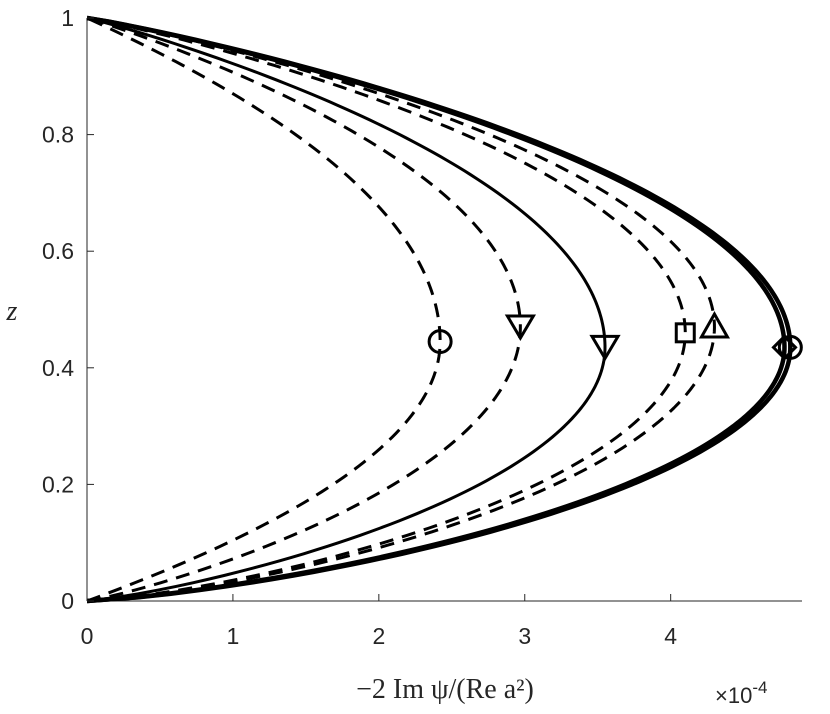 This screenshot has height=714, width=830. I want to click on x-tick-label: 2, so click(378, 636).